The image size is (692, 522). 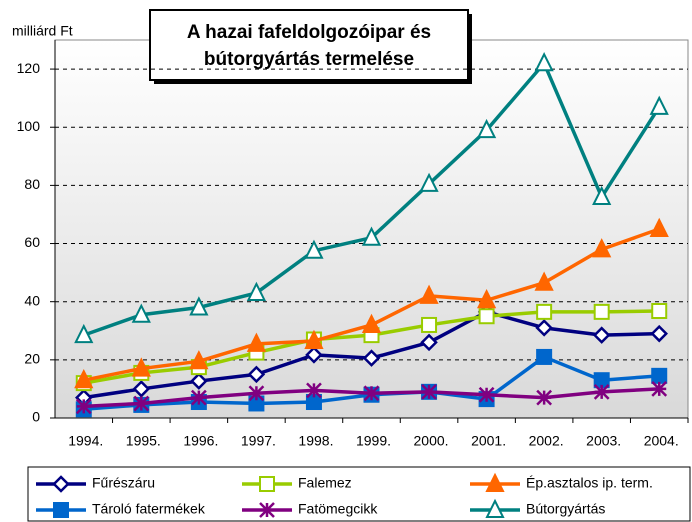 What do you see at coordinates (85, 441) in the screenshot?
I see `x-tick-label: 1994.` at bounding box center [85, 441].